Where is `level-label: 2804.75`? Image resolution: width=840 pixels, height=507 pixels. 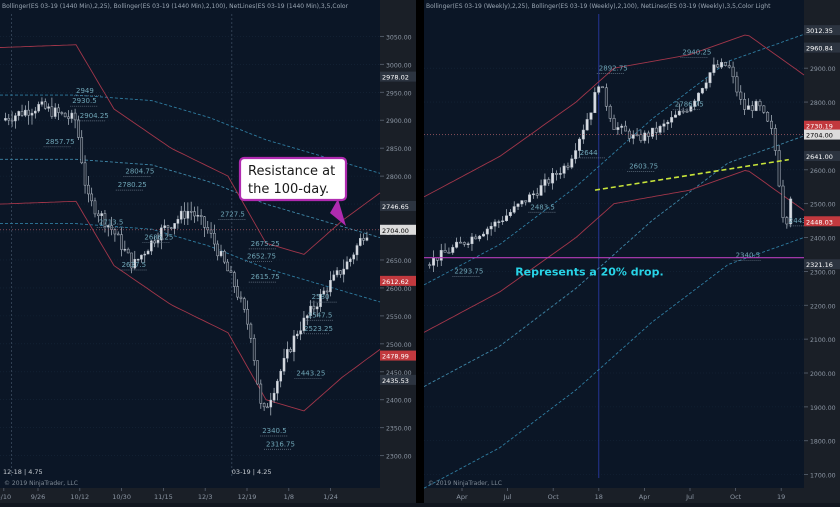 level-label: 2804.75 is located at coordinates (138, 172).